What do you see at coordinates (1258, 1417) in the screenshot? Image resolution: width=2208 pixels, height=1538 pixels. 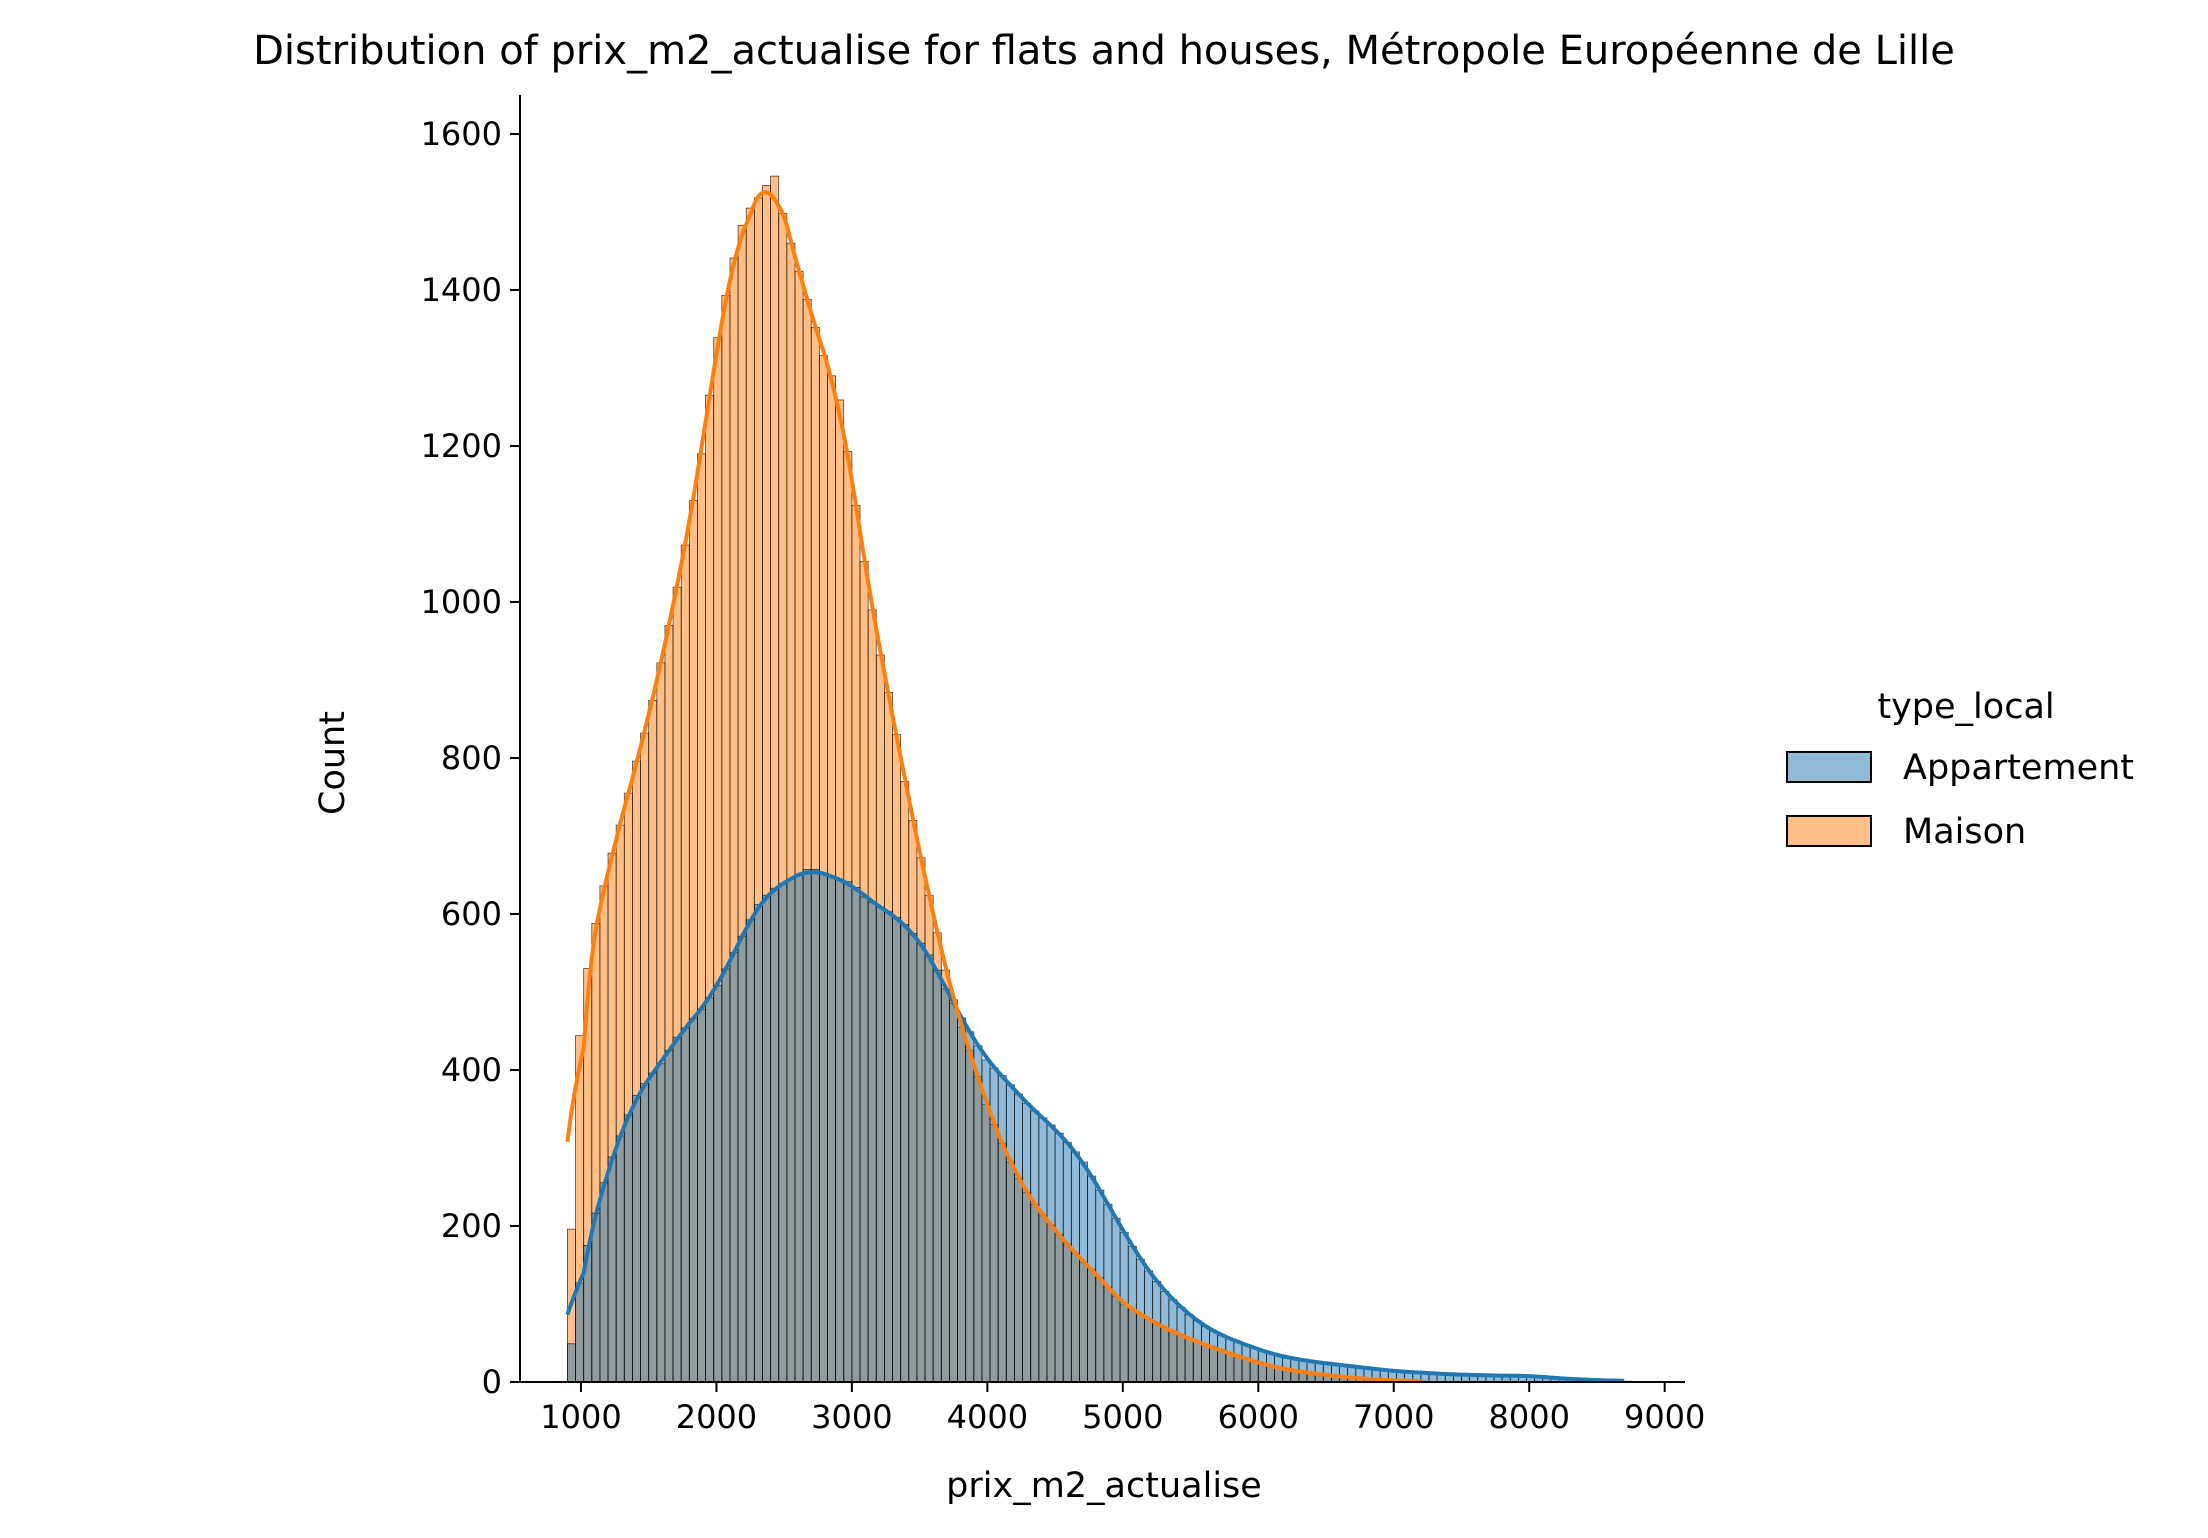 I see `x-tick-label: 6000` at bounding box center [1258, 1417].